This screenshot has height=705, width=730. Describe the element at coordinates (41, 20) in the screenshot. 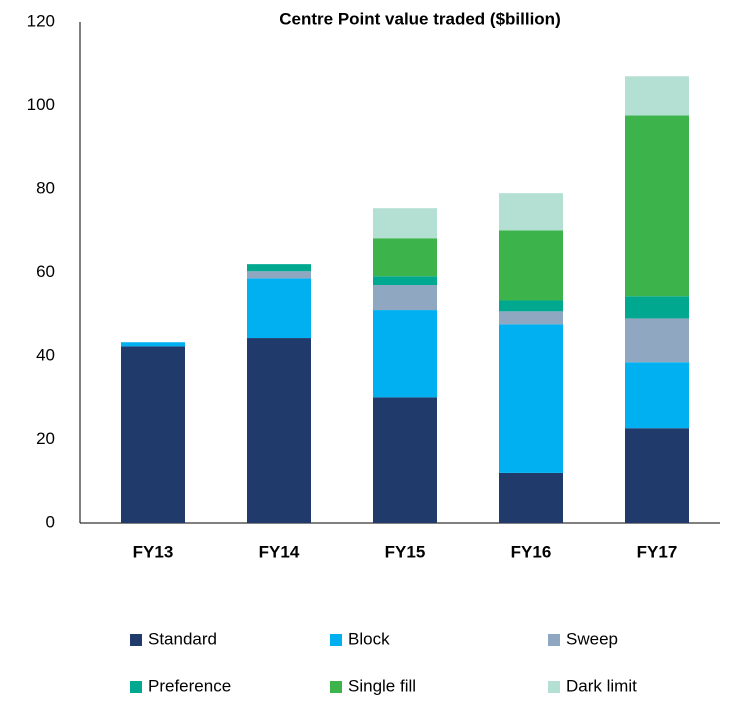

I see `y-tick-label: 120` at that location.